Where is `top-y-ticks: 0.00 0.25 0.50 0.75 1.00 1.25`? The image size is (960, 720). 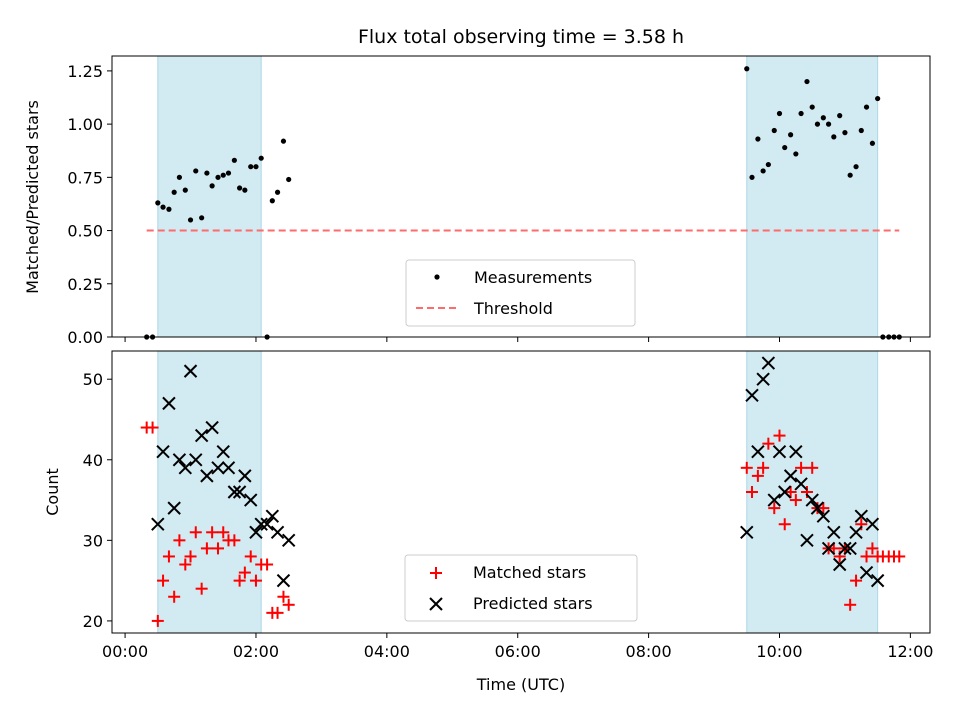 top-y-ticks: 0.00 0.25 0.50 0.75 1.00 1.25 is located at coordinates (89, 204).